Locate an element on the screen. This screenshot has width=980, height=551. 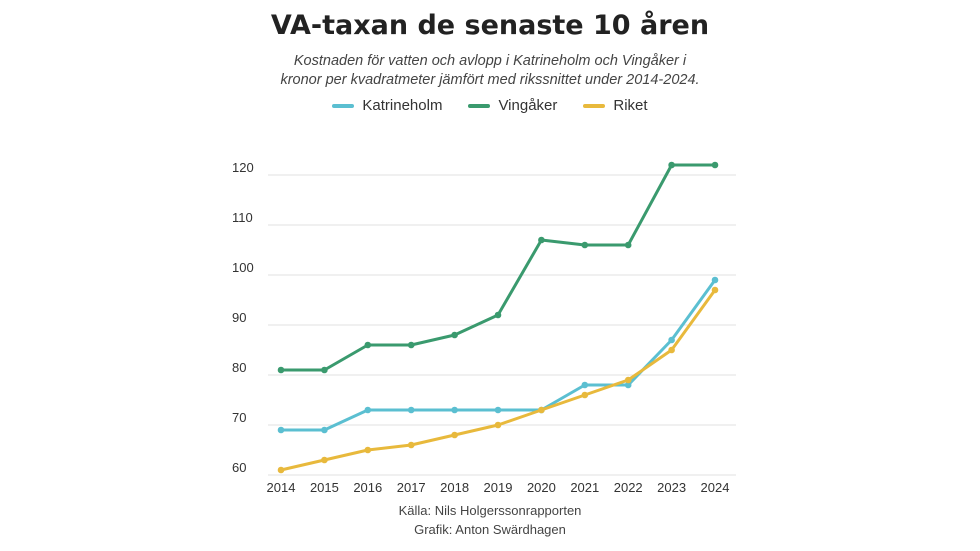
data-point-katrineholm-2024 is located at coordinates (715, 280).